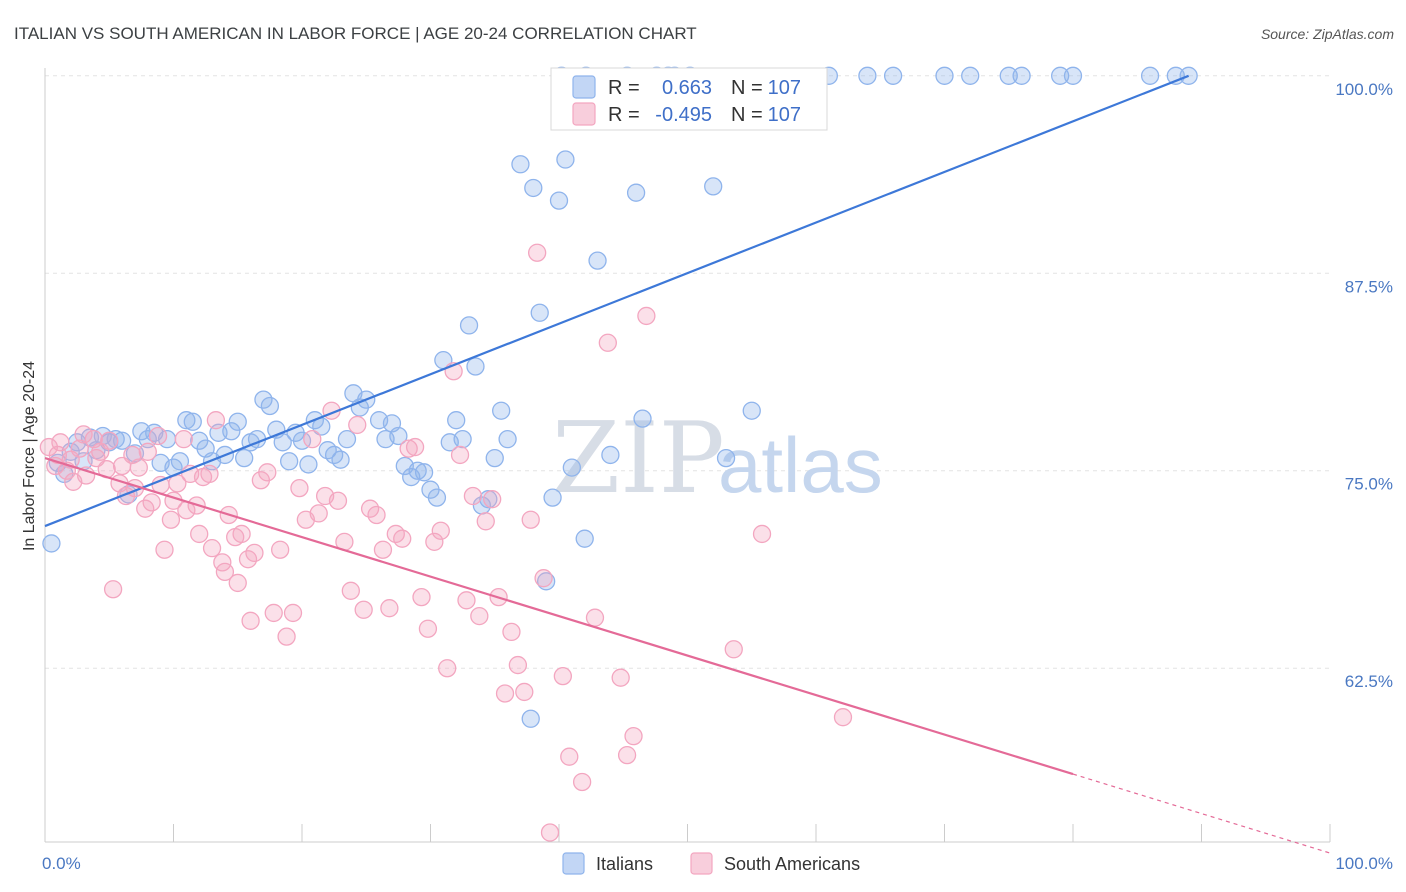 This screenshot has height=892, width=1406. I want to click on chart-source: Source: ZipAtlas.com, so click(1327, 34).